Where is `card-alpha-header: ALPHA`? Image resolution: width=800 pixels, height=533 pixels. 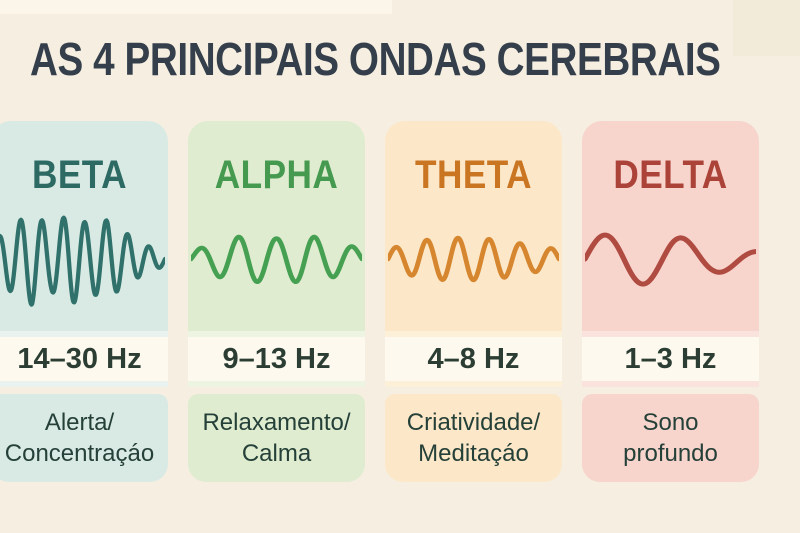 card-alpha-header: ALPHA is located at coordinates (276, 226).